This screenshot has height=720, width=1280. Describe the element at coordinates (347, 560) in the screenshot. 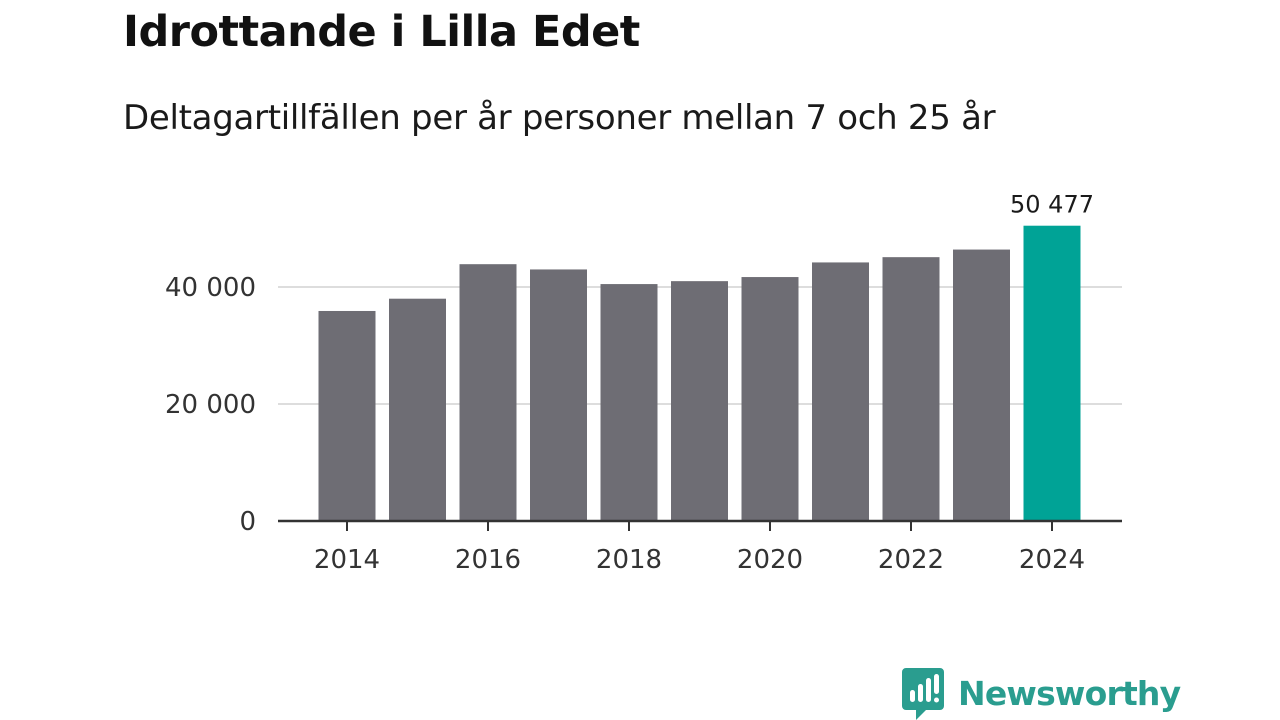

I see `x-tick-label: 2014` at that location.